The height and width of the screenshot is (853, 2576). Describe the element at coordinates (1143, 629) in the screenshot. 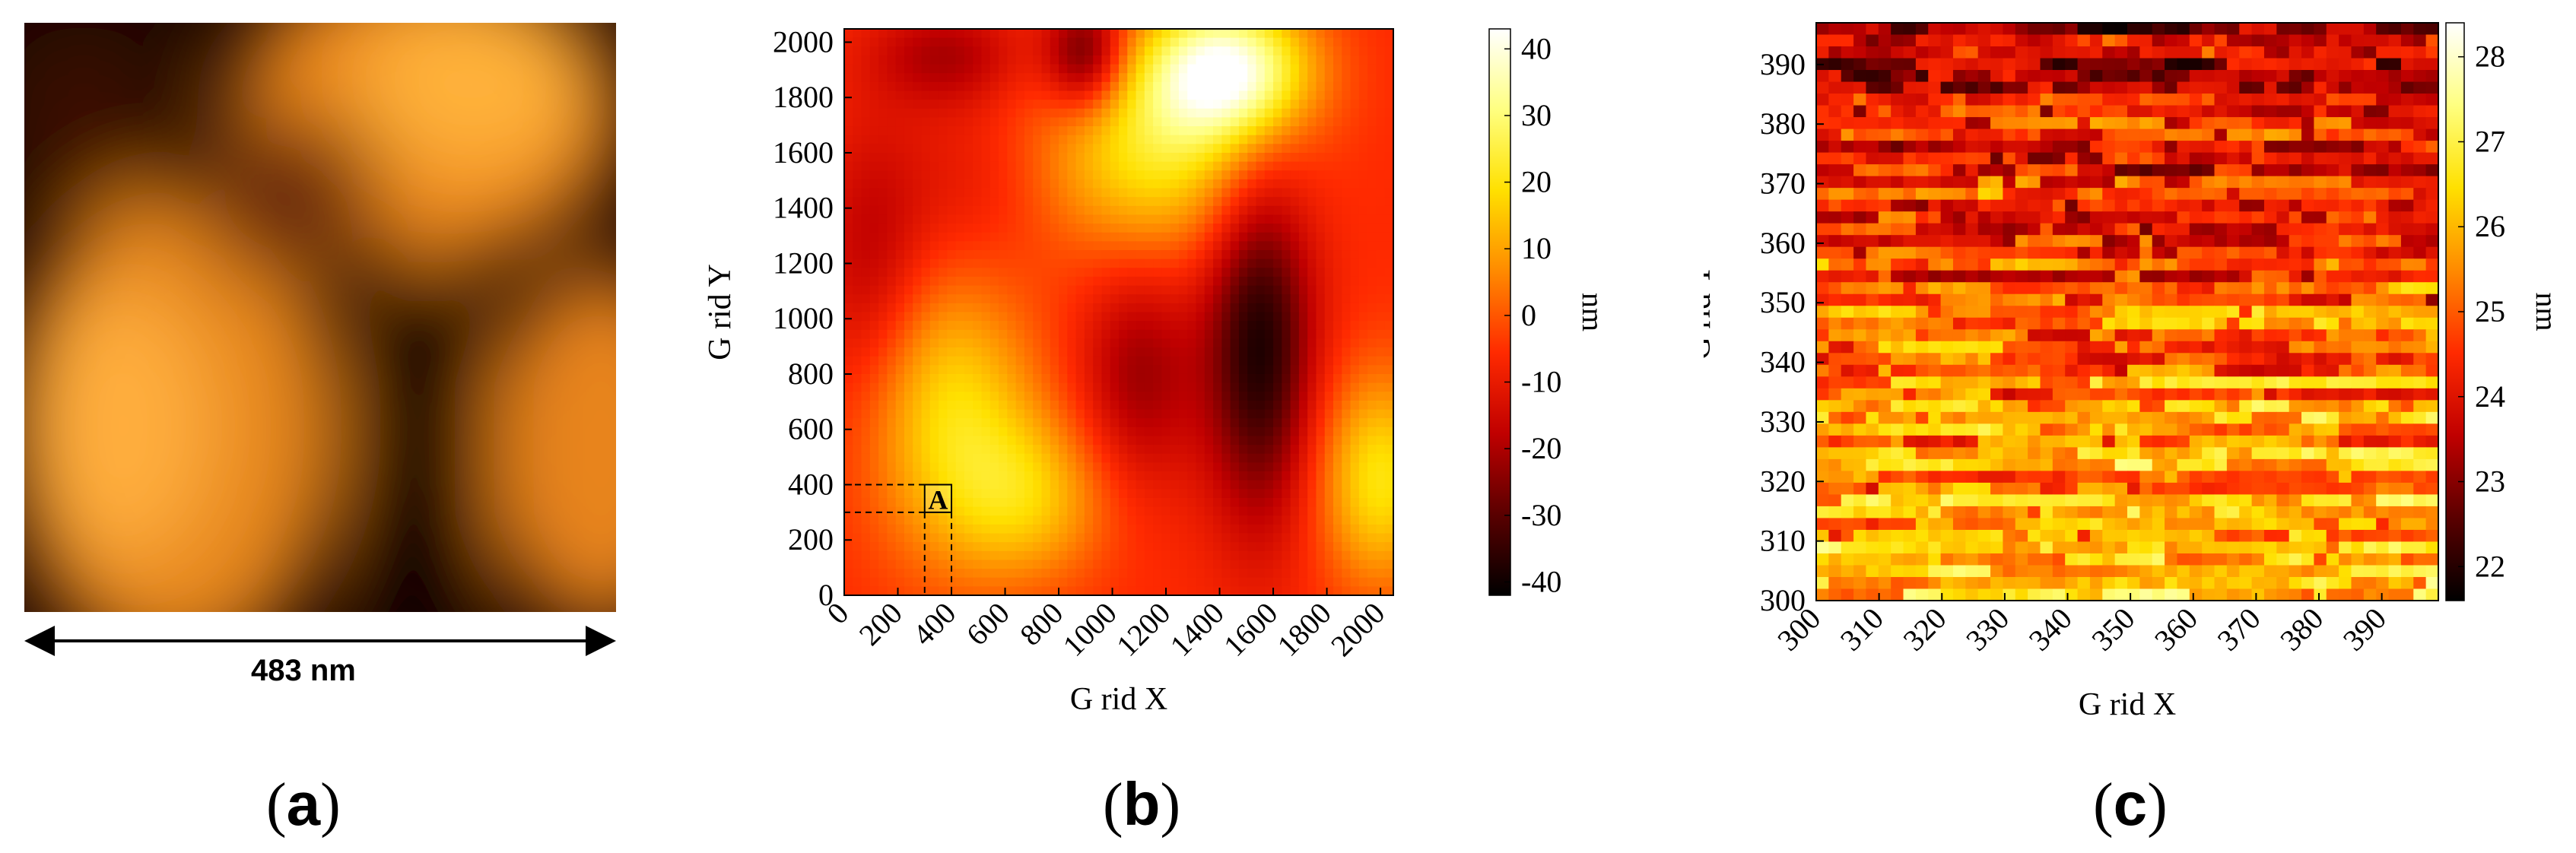

I see `x-tick-label: 1200` at that location.